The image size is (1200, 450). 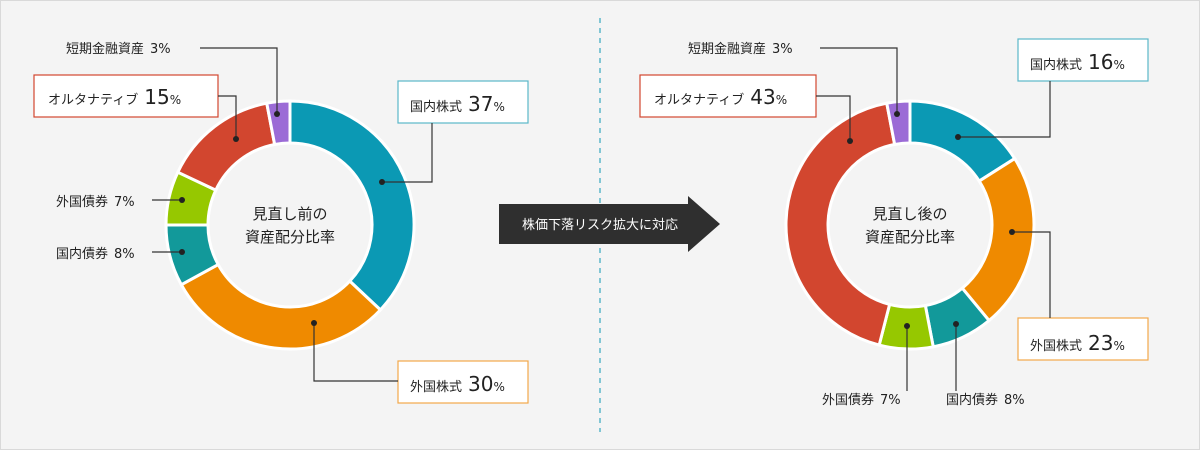 I want to click on after-slice-alternatives, so click(x=840, y=224).